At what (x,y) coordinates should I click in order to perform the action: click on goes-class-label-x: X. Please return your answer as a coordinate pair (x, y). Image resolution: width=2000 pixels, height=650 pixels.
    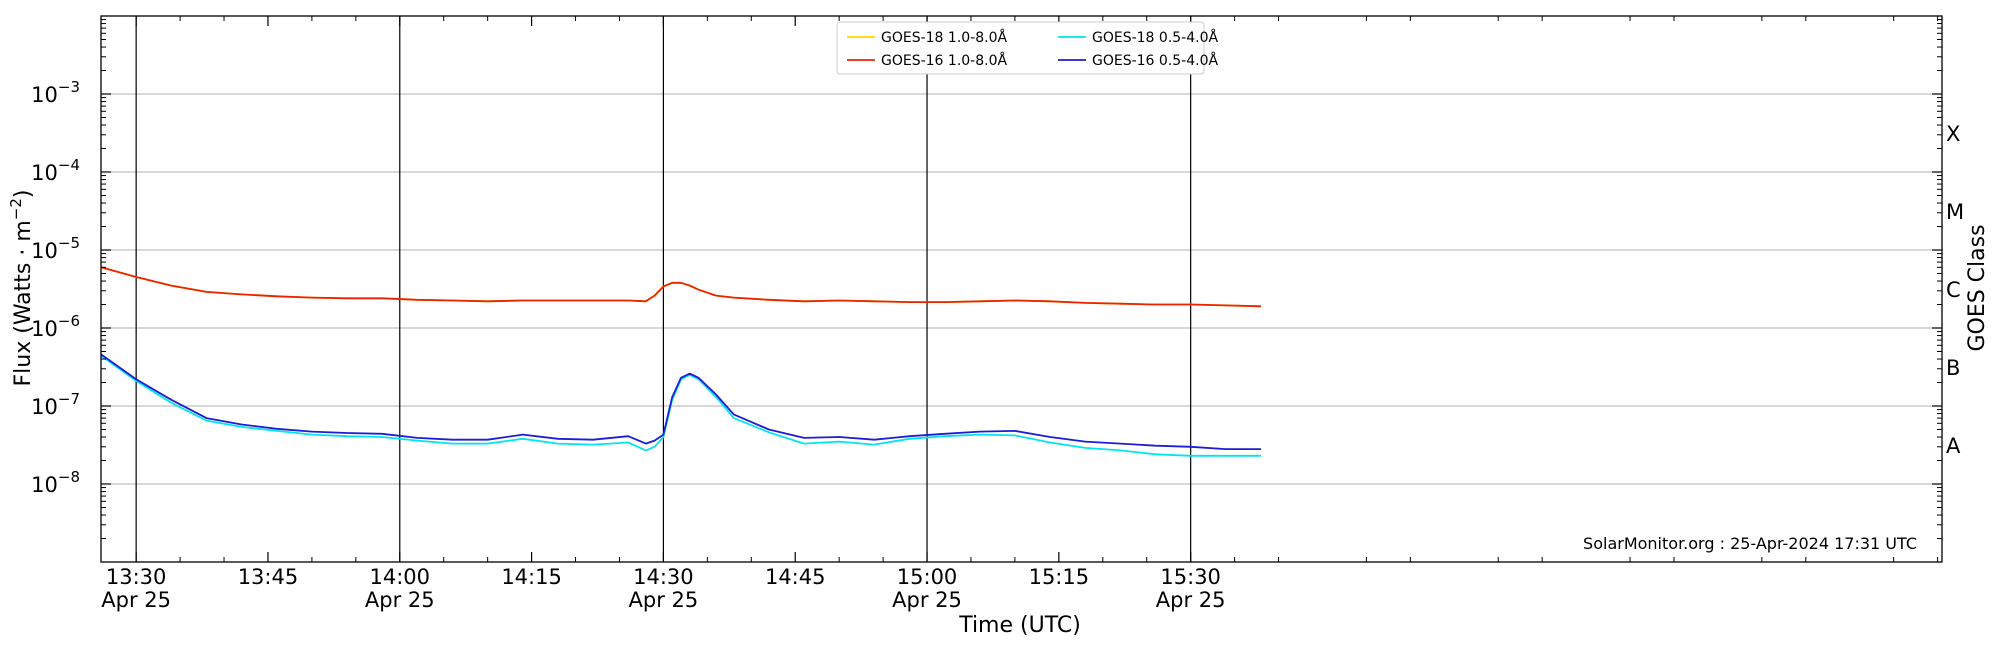
    Looking at the image, I should click on (1953, 134).